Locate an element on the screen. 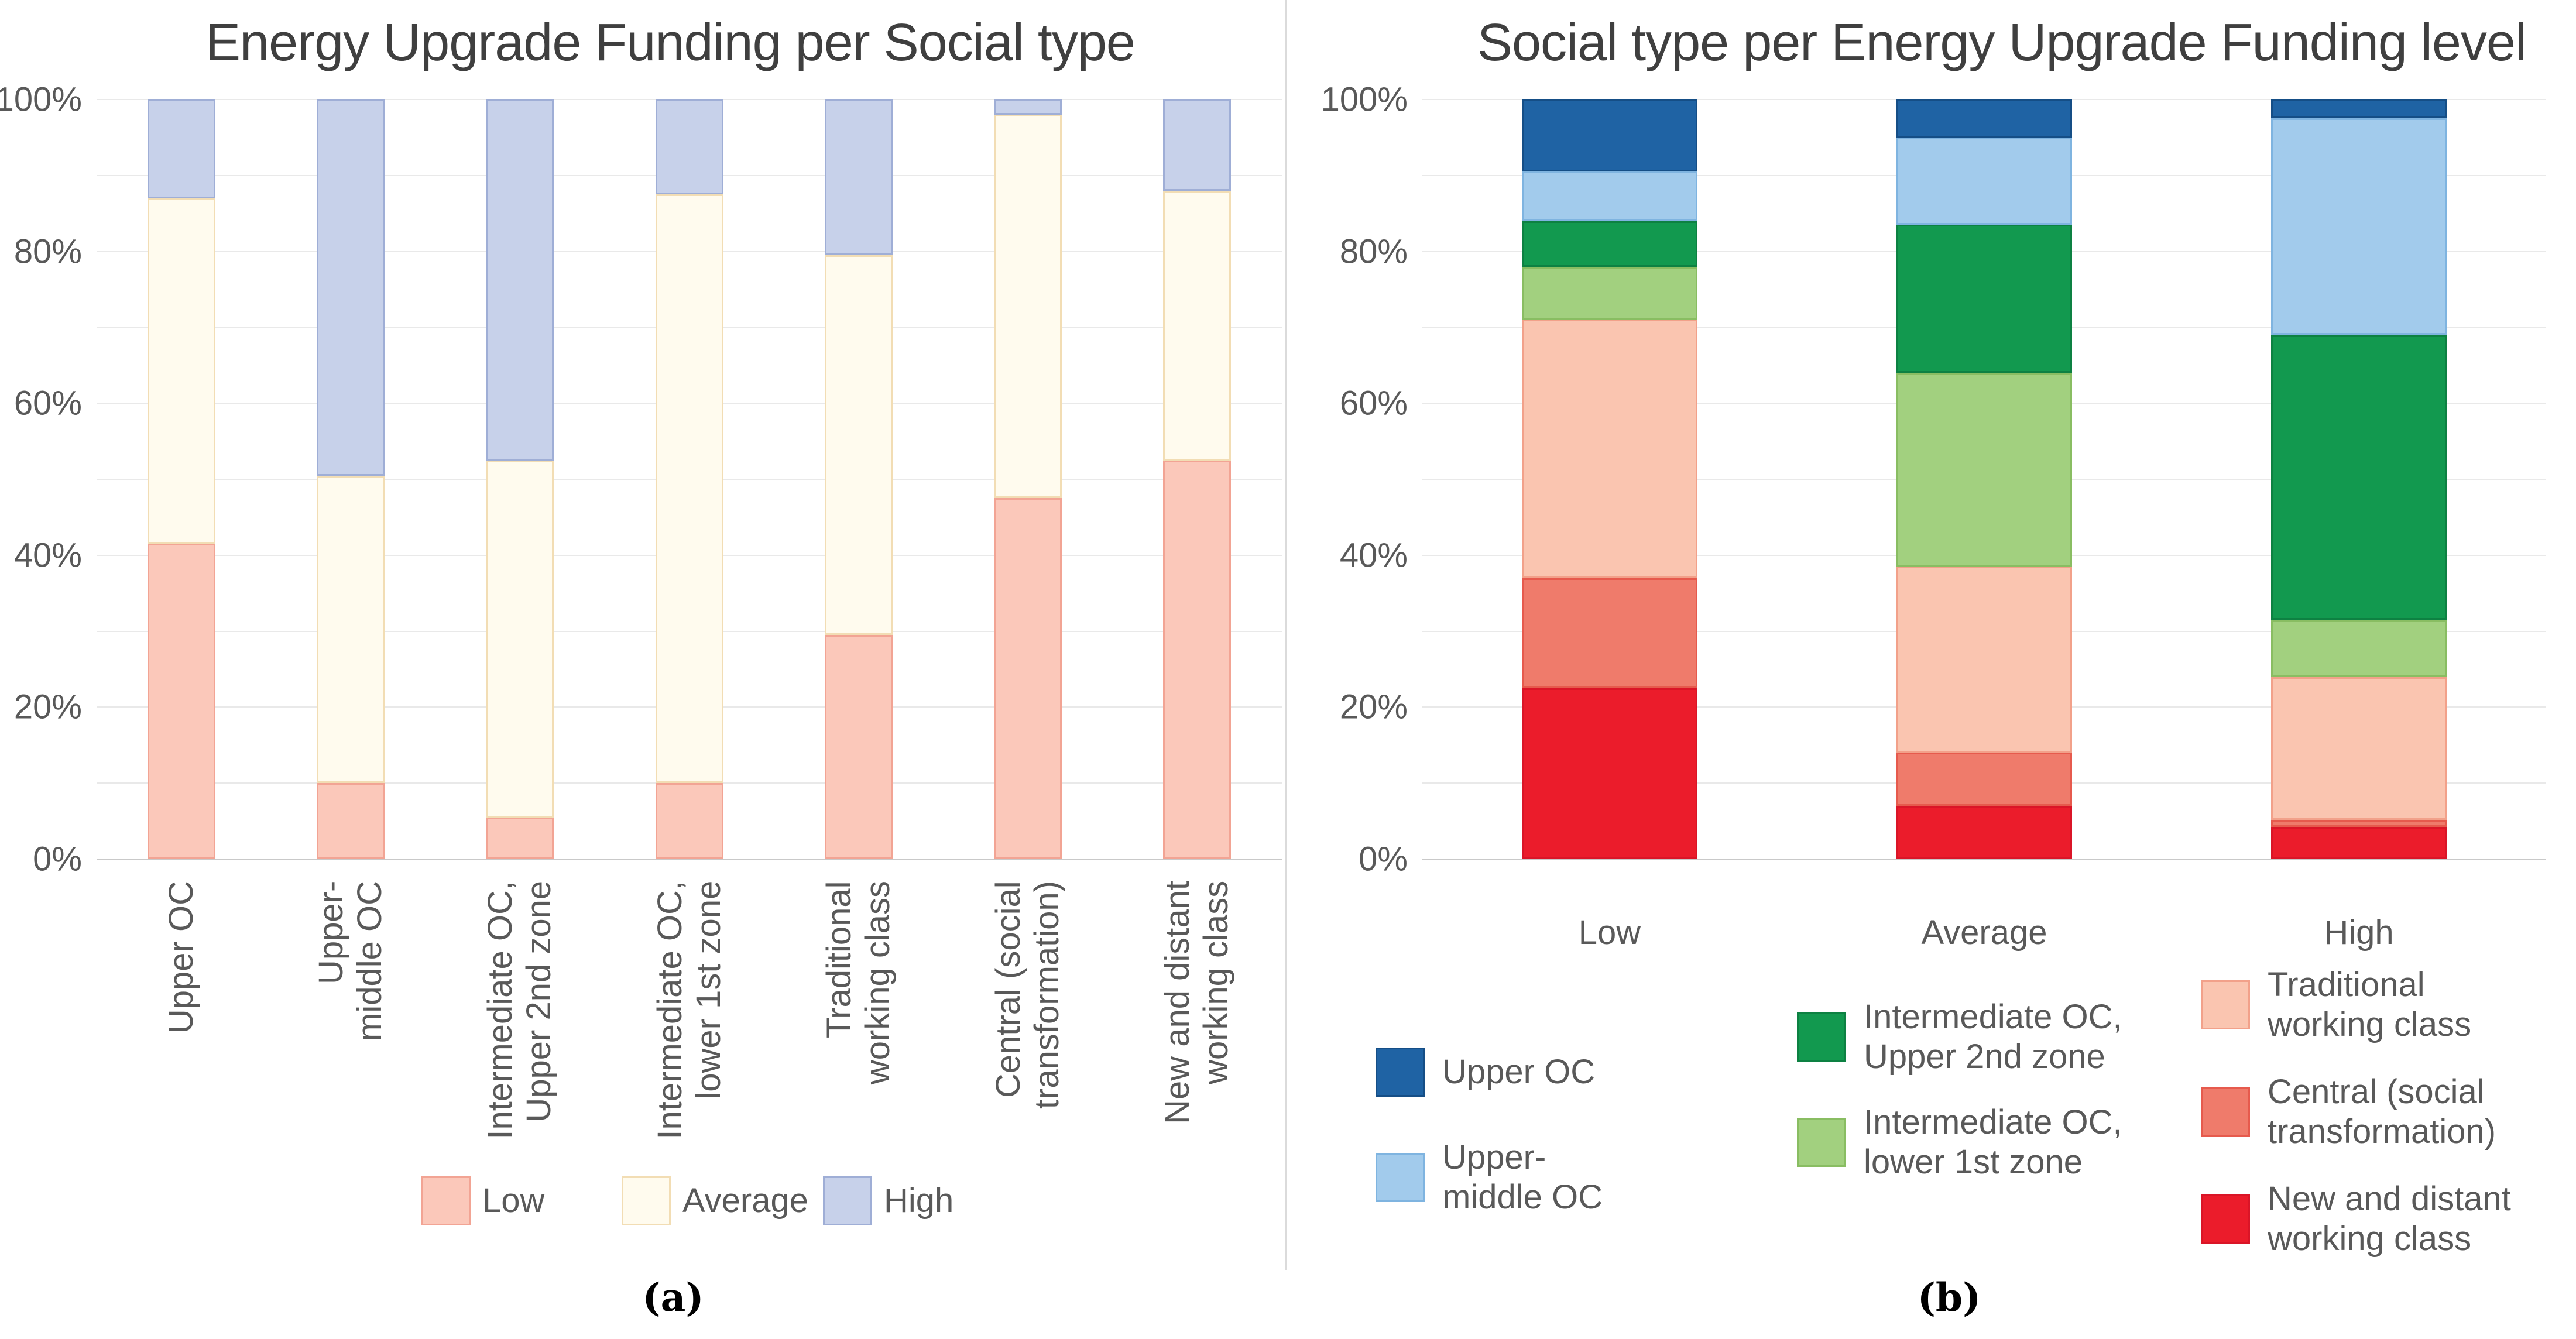  x-label-upper-oc: Upper OC is located at coordinates (181, 957).